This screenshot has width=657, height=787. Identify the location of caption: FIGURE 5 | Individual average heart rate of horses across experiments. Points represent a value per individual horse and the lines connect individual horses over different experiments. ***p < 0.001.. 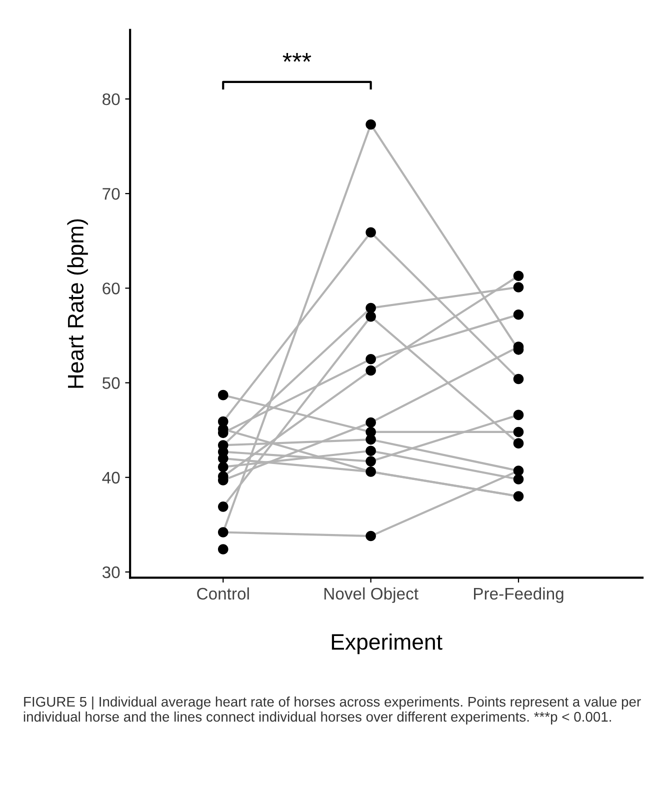
(332, 710).